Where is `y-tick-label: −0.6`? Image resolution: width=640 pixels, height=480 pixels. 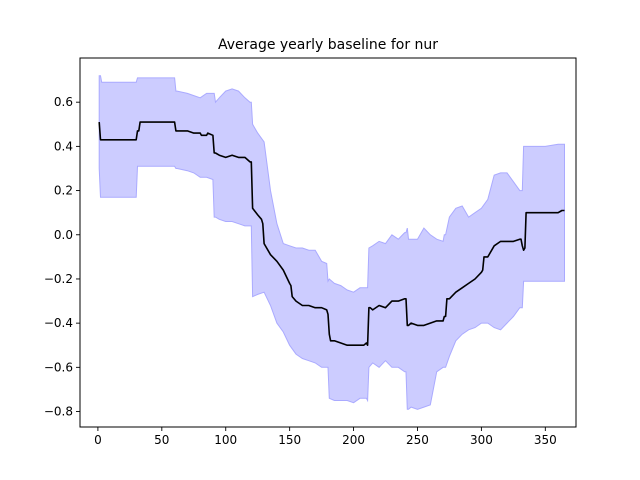 y-tick-label: −0.6 is located at coordinates (58, 367).